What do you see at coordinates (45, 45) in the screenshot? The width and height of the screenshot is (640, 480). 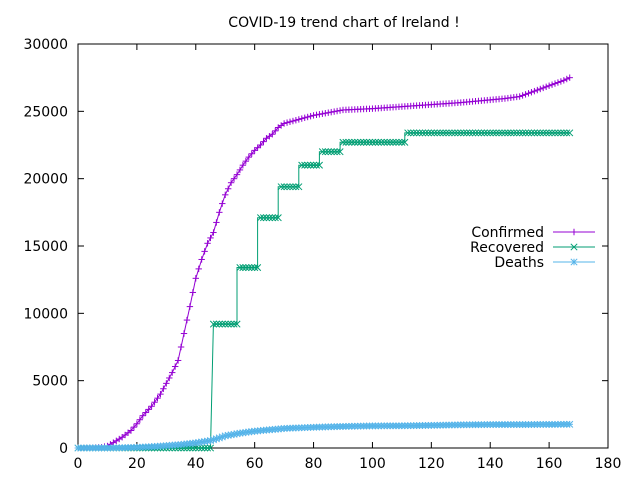 I see `y-tick-label: 30000` at bounding box center [45, 45].